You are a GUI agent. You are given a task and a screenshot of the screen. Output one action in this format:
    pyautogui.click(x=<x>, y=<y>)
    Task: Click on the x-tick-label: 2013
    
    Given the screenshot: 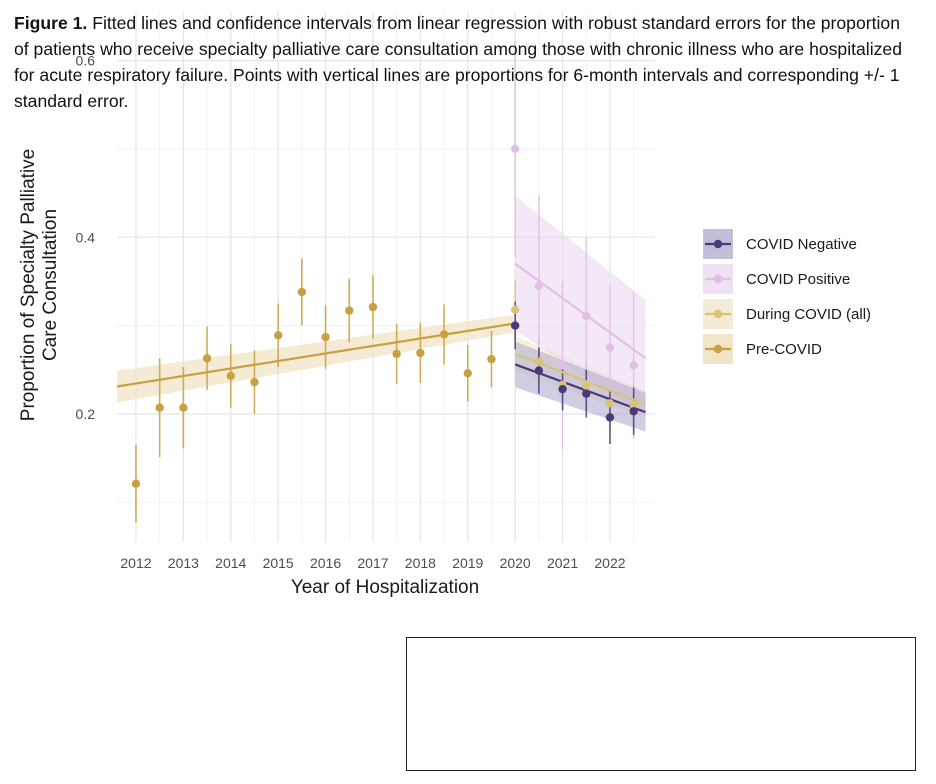 What is the action you would take?
    pyautogui.click(x=183, y=563)
    